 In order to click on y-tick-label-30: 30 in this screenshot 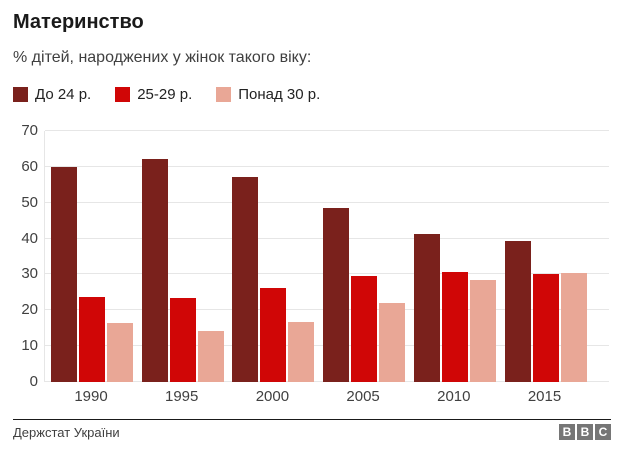, I will do `click(29, 274)`.